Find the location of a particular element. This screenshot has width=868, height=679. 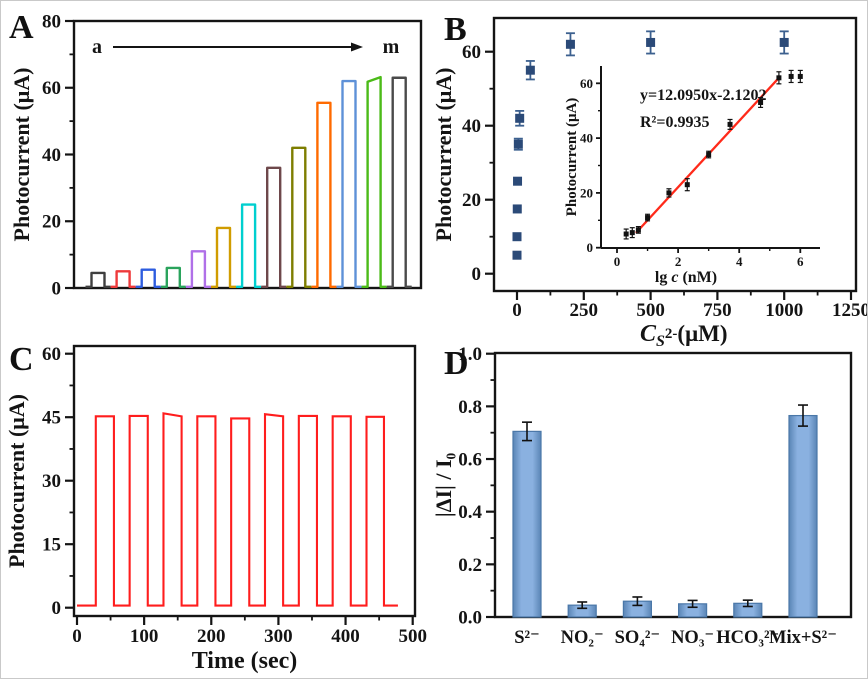

svg-text: 0.6 is located at coordinates (470, 459).